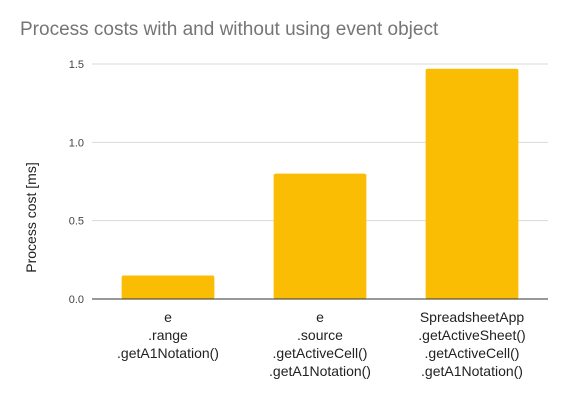 The image size is (583, 404). I want to click on y-tick-label: 1.5, so click(76, 65).